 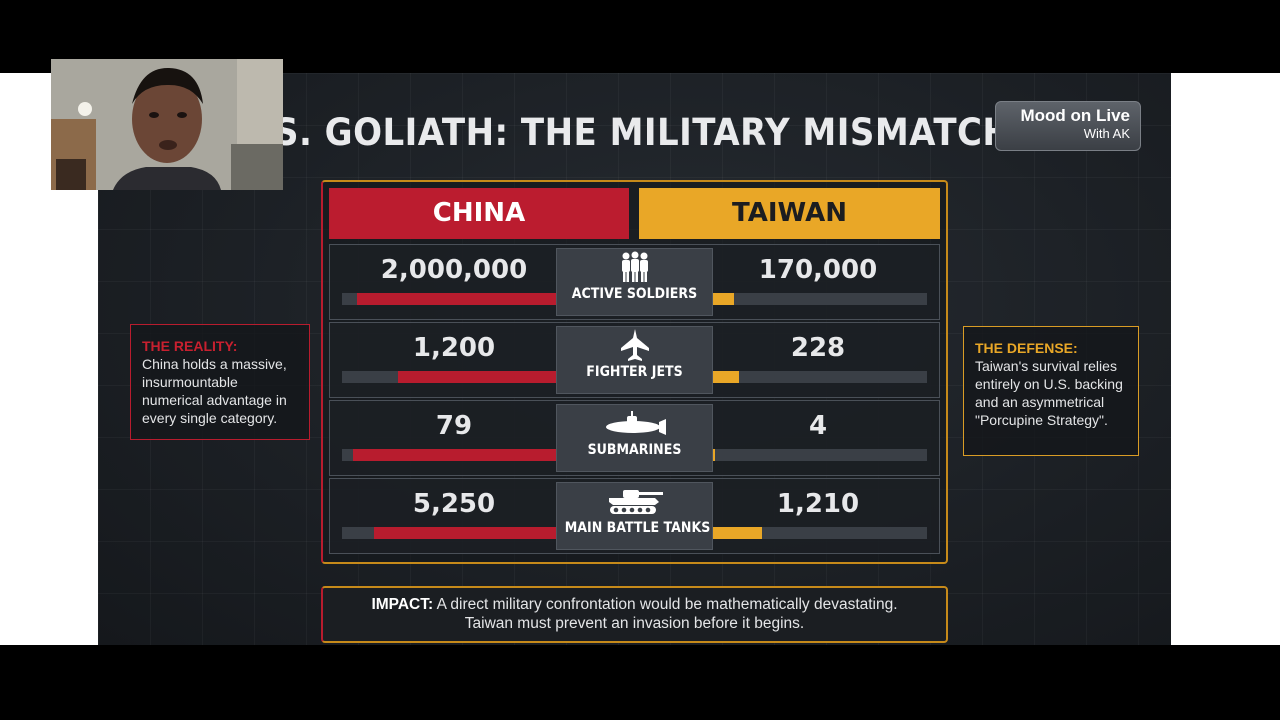 What do you see at coordinates (479, 213) in the screenshot?
I see `china-header: CHINA` at bounding box center [479, 213].